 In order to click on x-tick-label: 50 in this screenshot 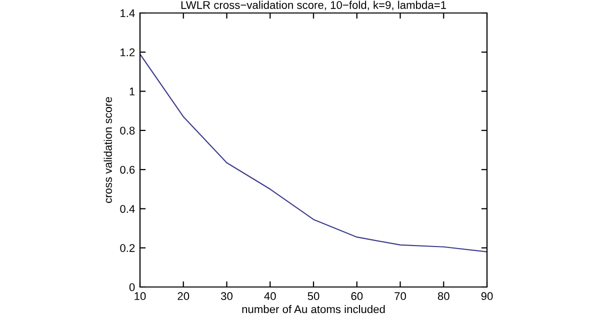, I will do `click(314, 296)`.